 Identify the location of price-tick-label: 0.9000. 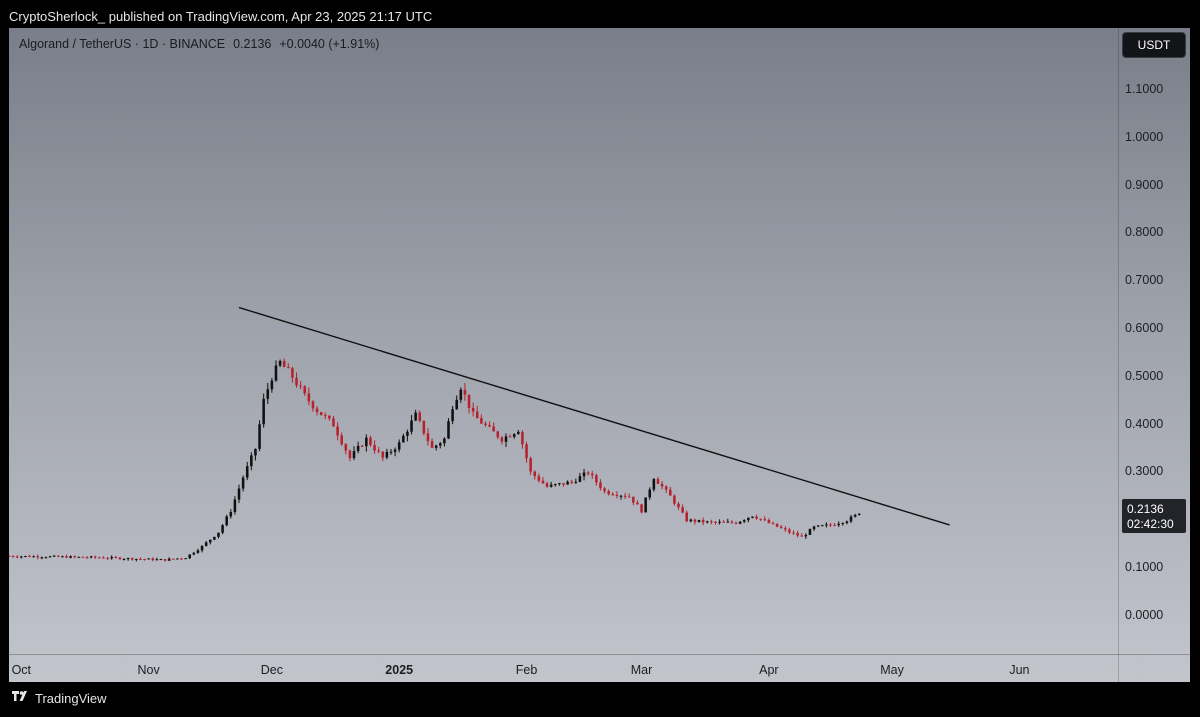
(1144, 184).